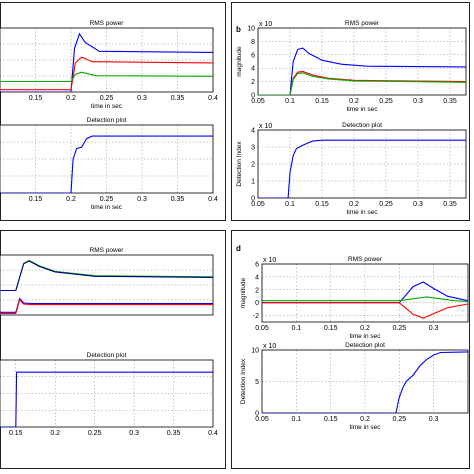 The image size is (474, 474). Describe the element at coordinates (238, 248) in the screenshot. I see `panel-label: d` at that location.